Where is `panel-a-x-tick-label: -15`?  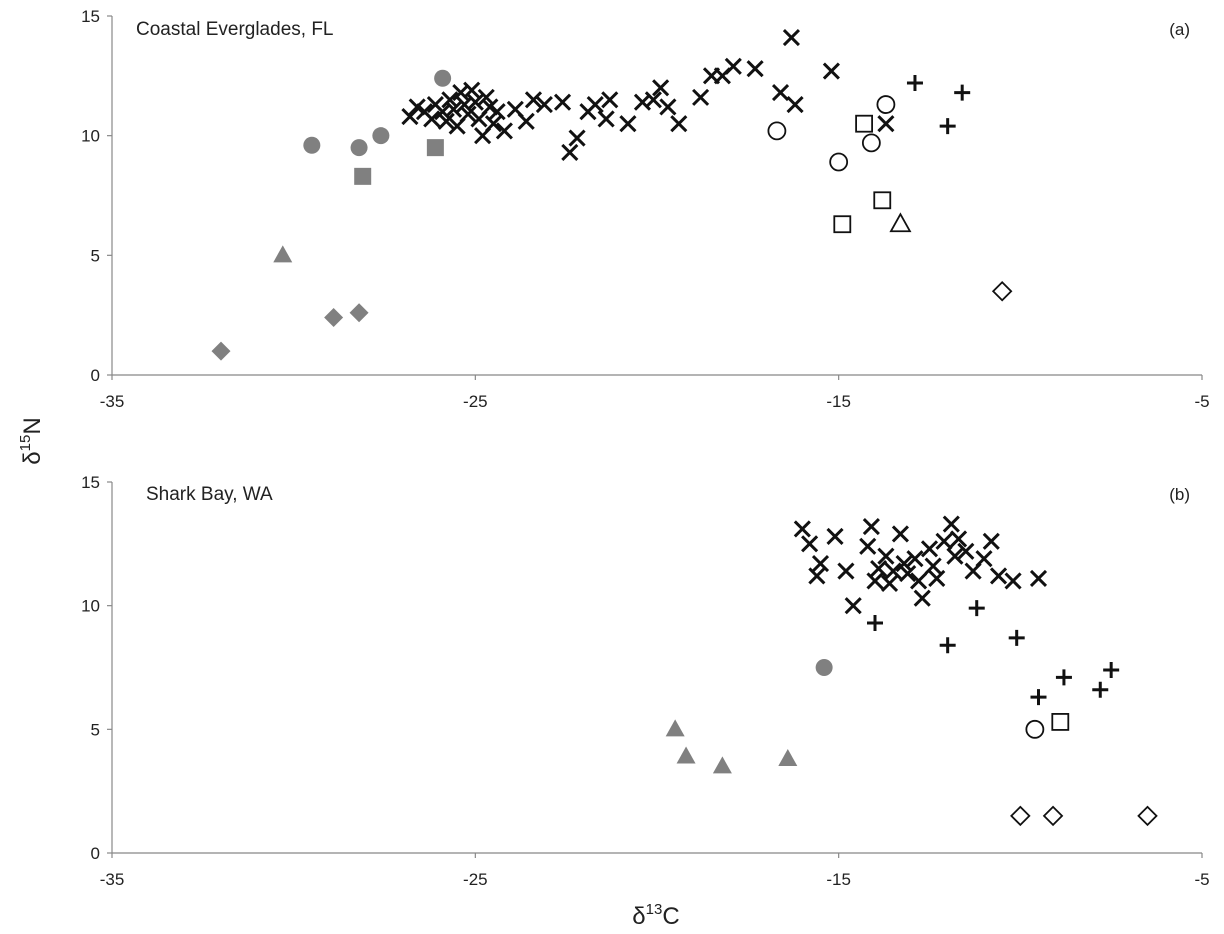
panel-a-x-tick-label: -15 is located at coordinates (838, 401).